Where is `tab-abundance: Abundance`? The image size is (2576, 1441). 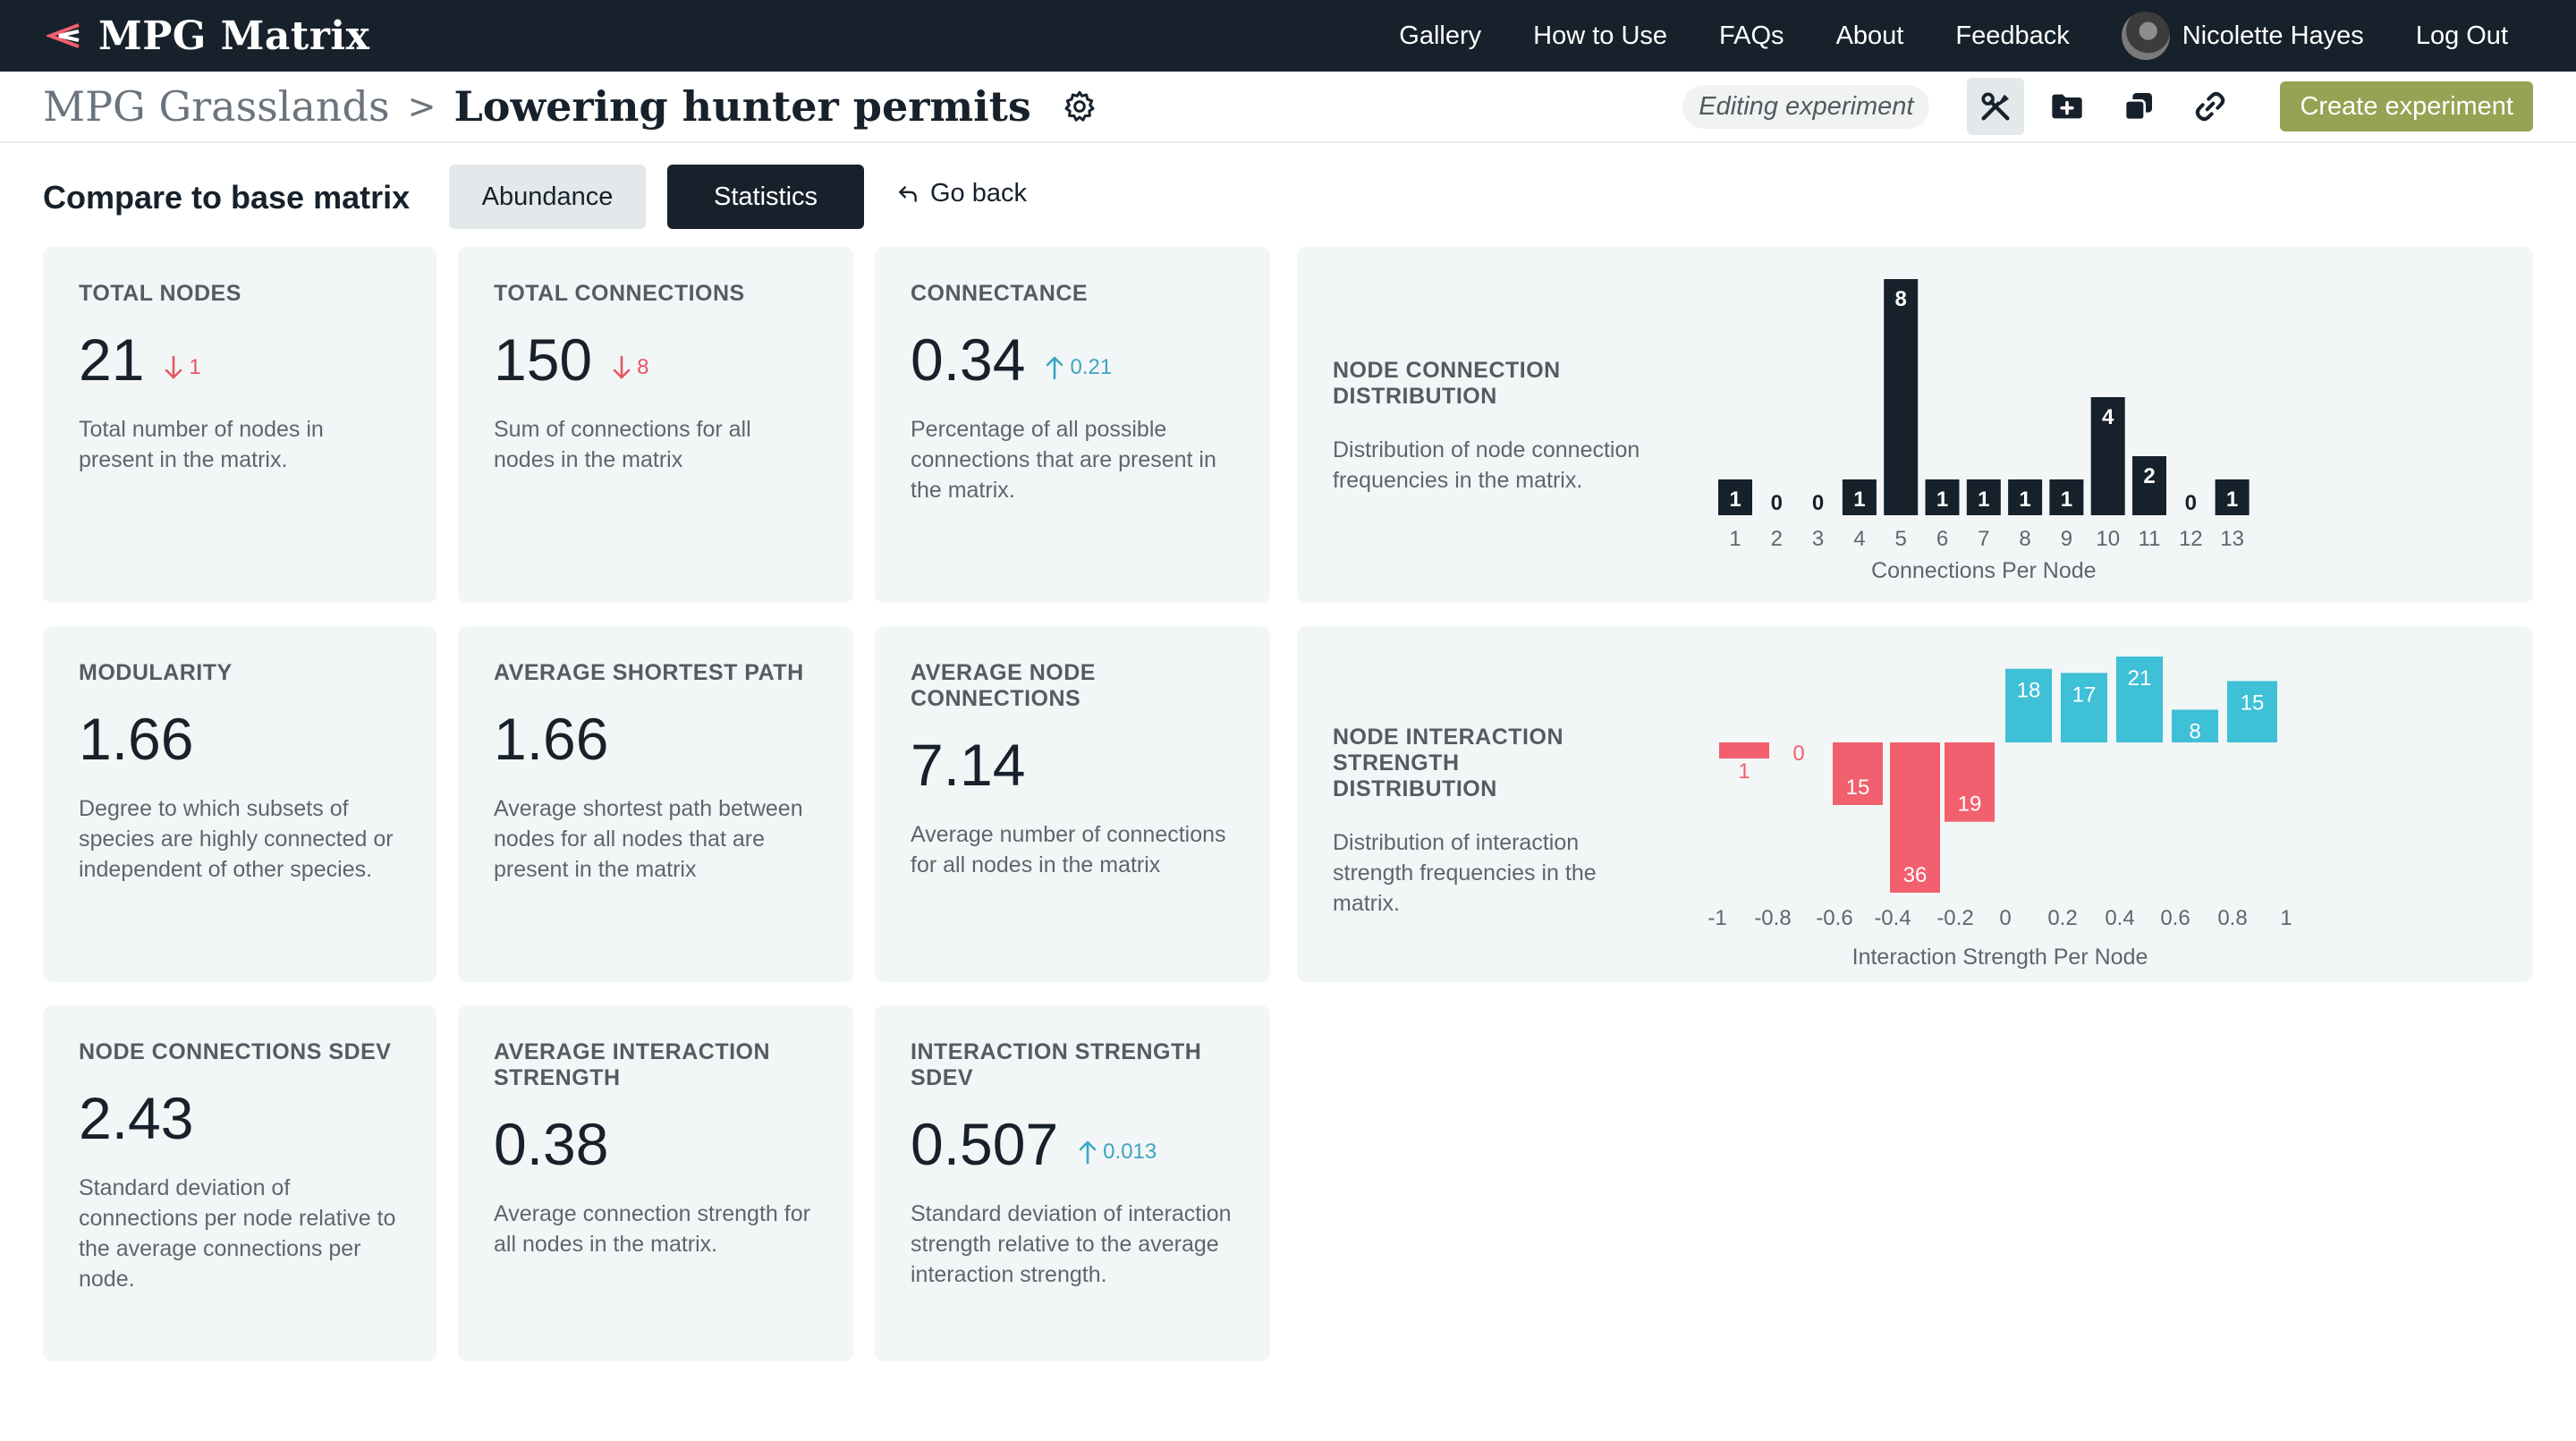
tab-abundance: Abundance is located at coordinates (547, 197).